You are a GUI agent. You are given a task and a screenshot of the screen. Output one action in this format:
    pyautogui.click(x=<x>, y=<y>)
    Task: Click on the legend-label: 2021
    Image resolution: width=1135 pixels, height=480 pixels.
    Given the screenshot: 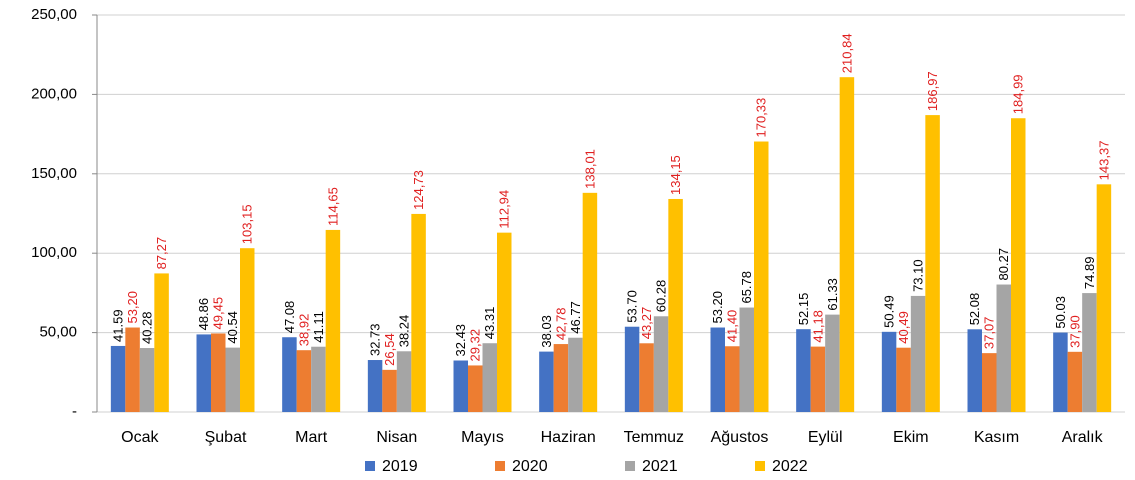 What is the action you would take?
    pyautogui.click(x=660, y=466)
    